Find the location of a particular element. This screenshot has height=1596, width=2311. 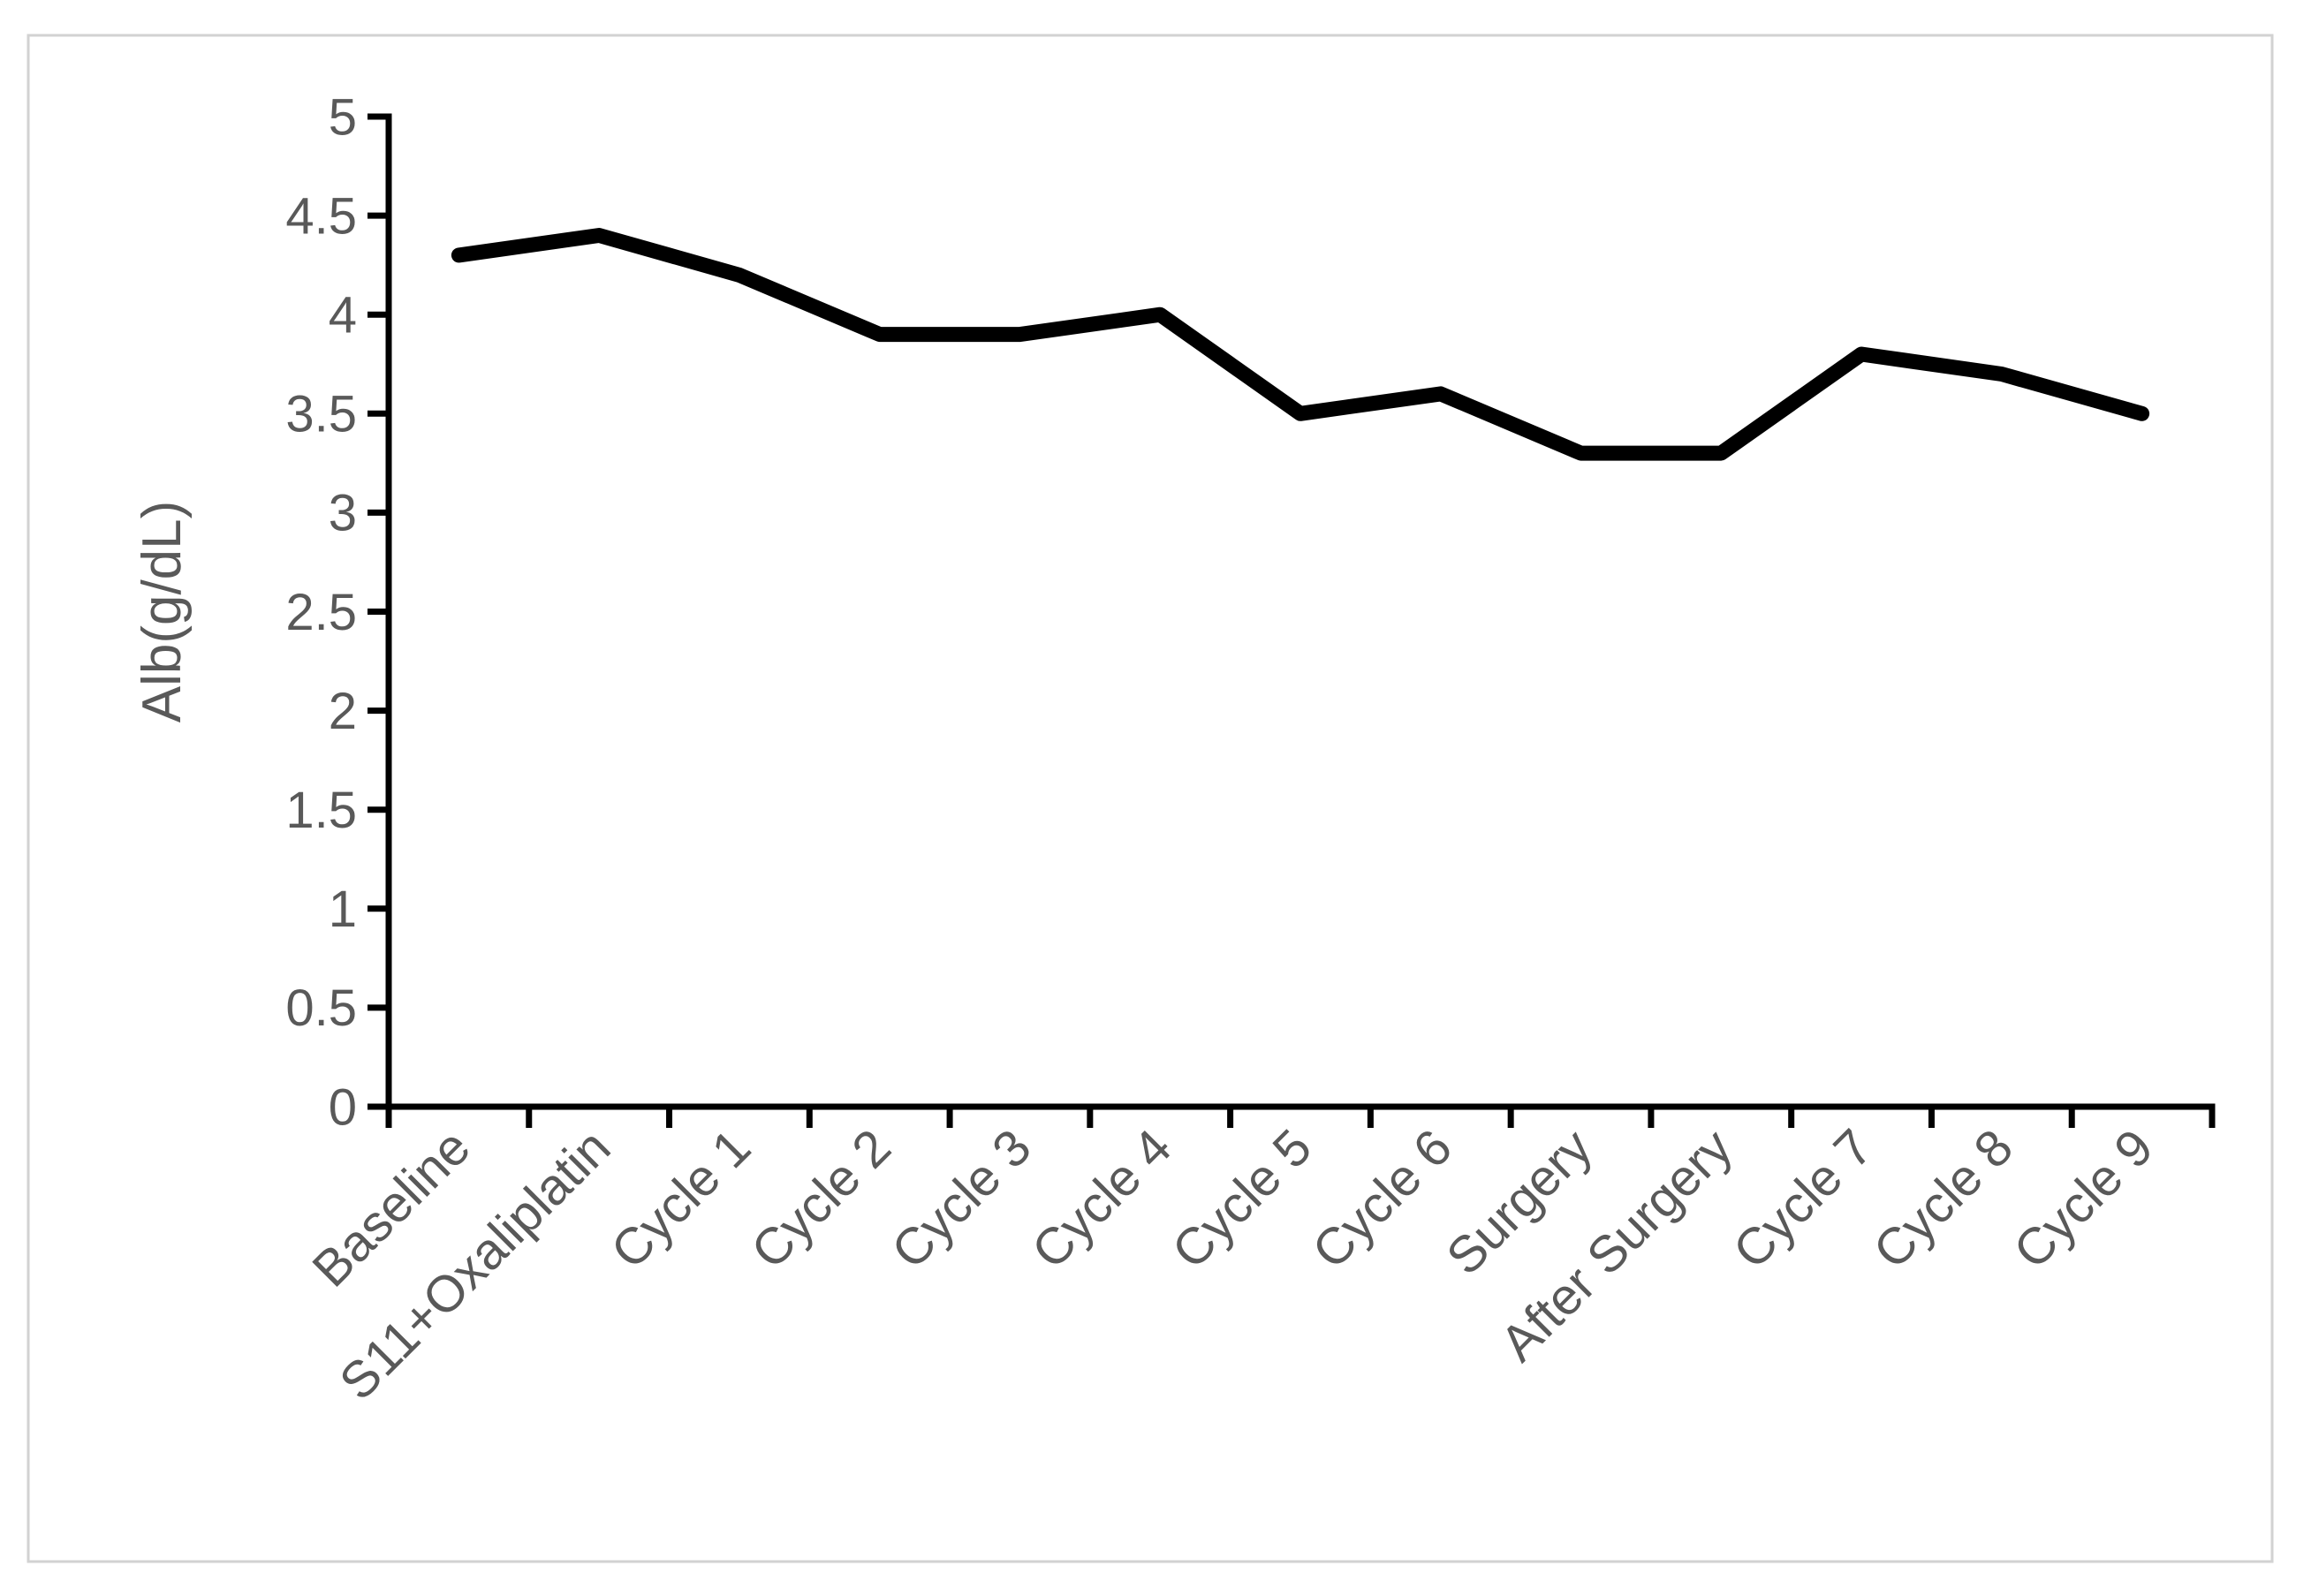

y-axis-tick-label: 0.5 is located at coordinates (321, 1008).